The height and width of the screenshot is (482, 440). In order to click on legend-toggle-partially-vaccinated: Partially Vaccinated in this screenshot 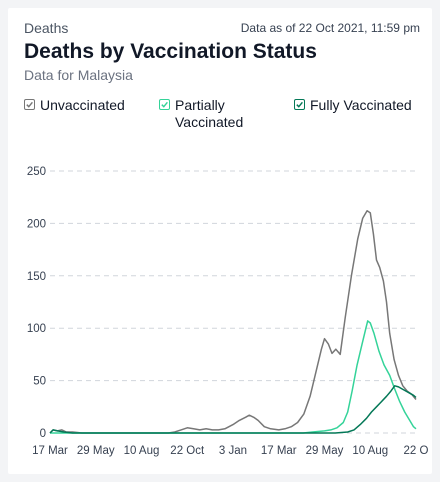, I will do `click(201, 114)`.